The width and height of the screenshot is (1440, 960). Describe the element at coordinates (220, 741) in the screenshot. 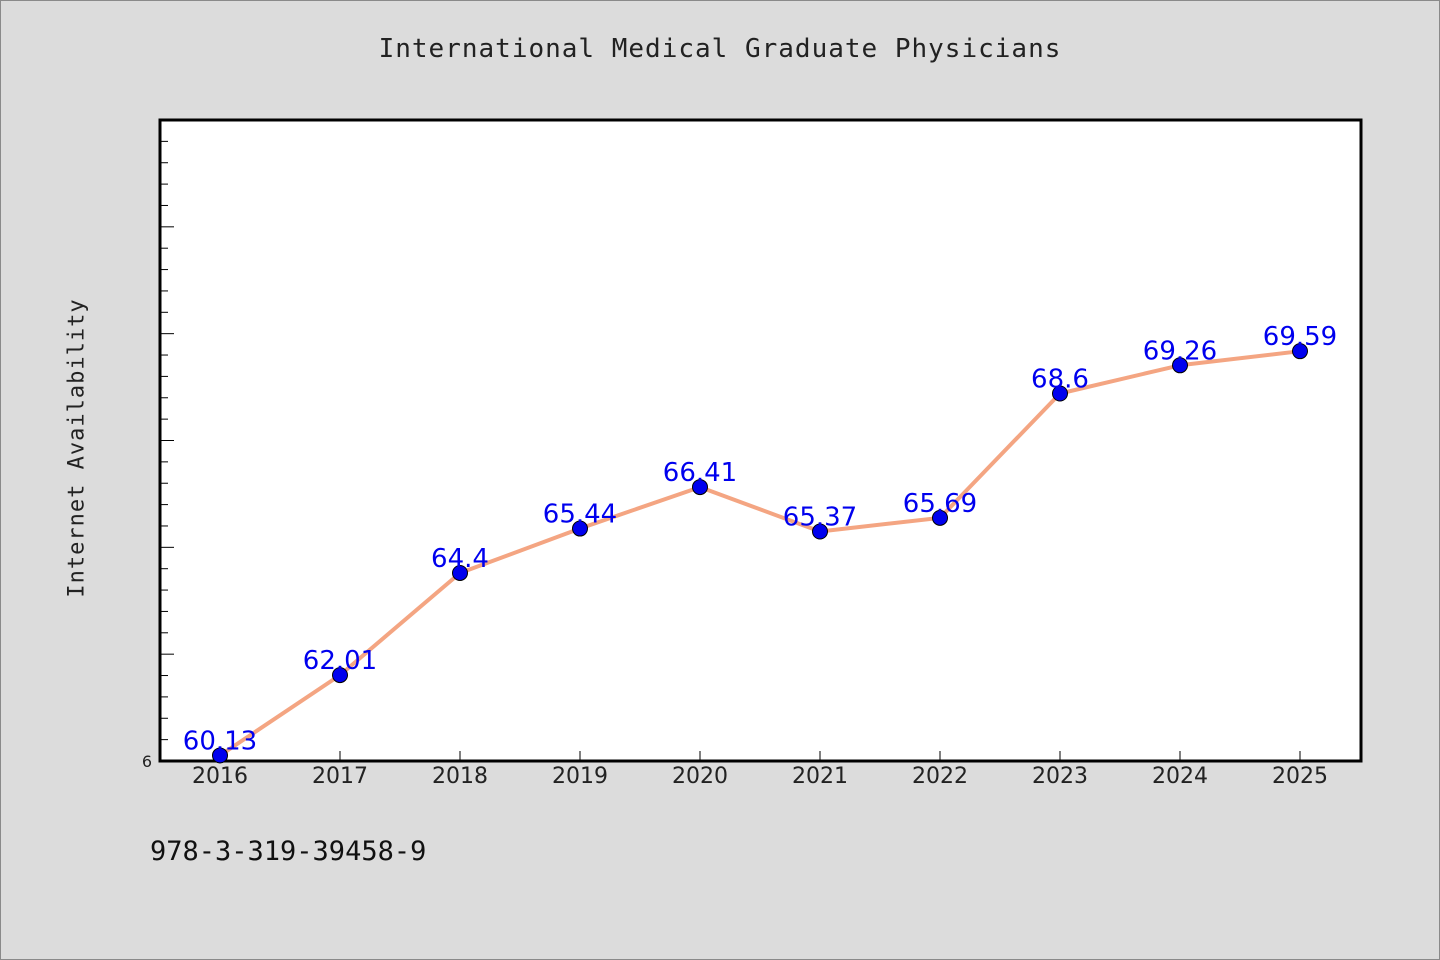

I see `data-label: 60.13` at that location.